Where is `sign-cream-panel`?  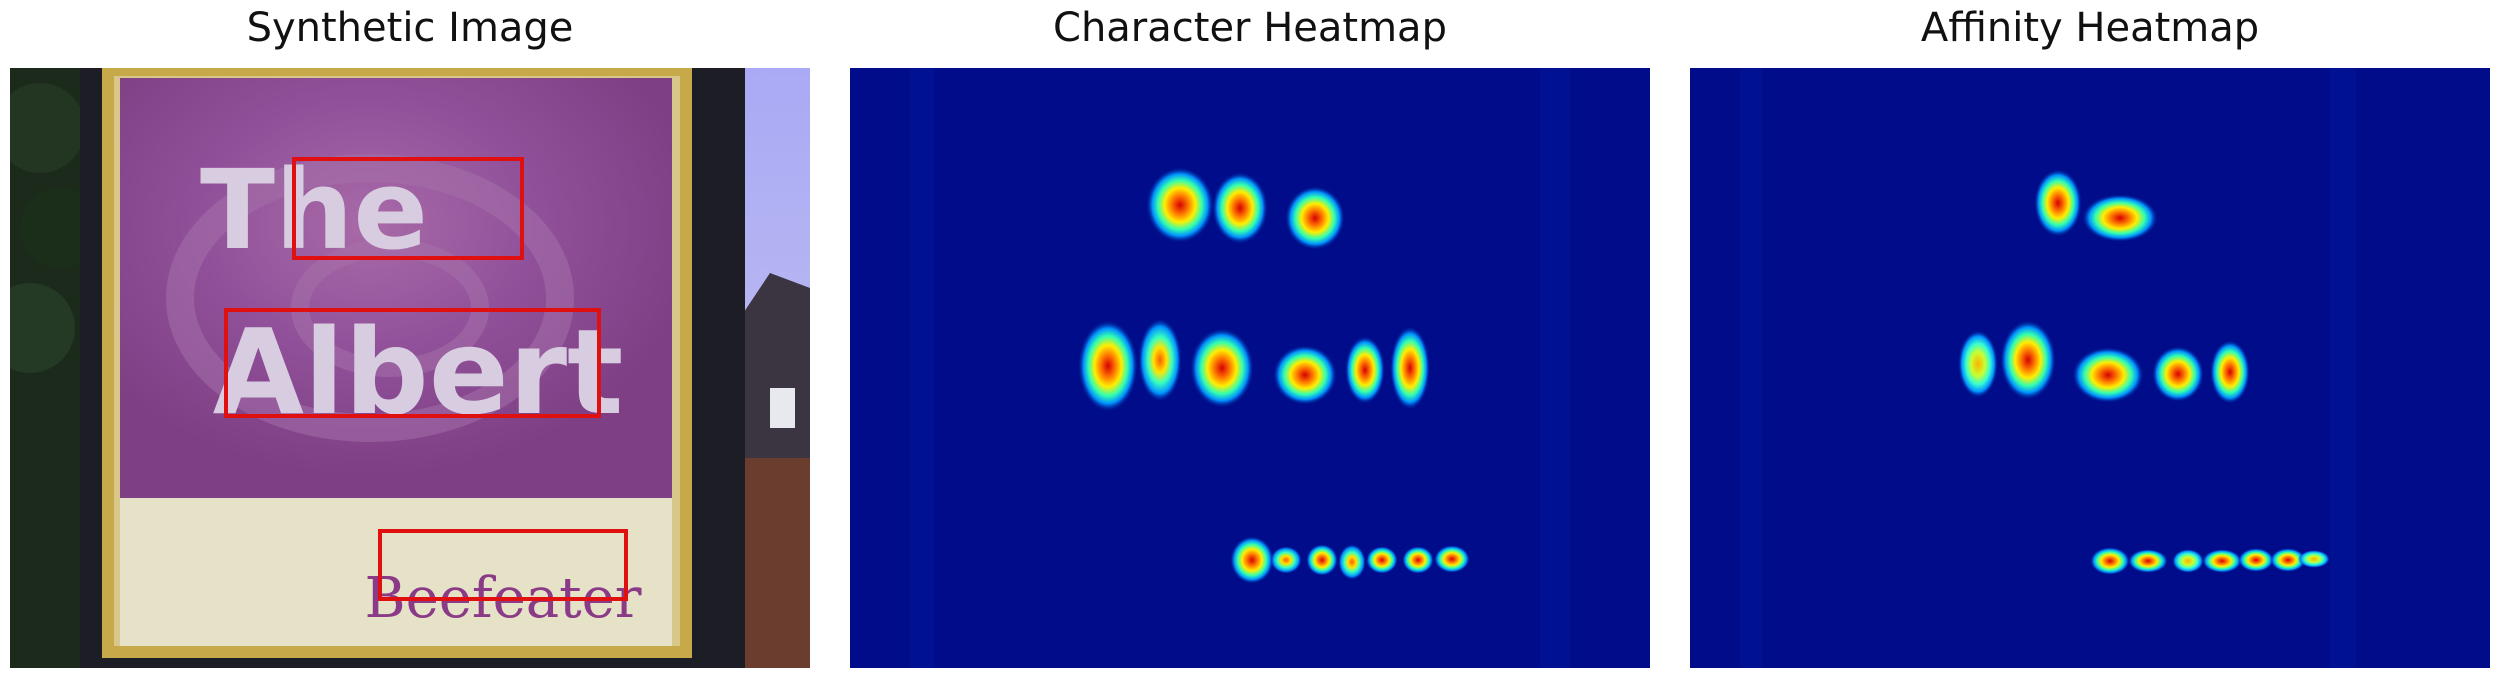 sign-cream-panel is located at coordinates (396, 572).